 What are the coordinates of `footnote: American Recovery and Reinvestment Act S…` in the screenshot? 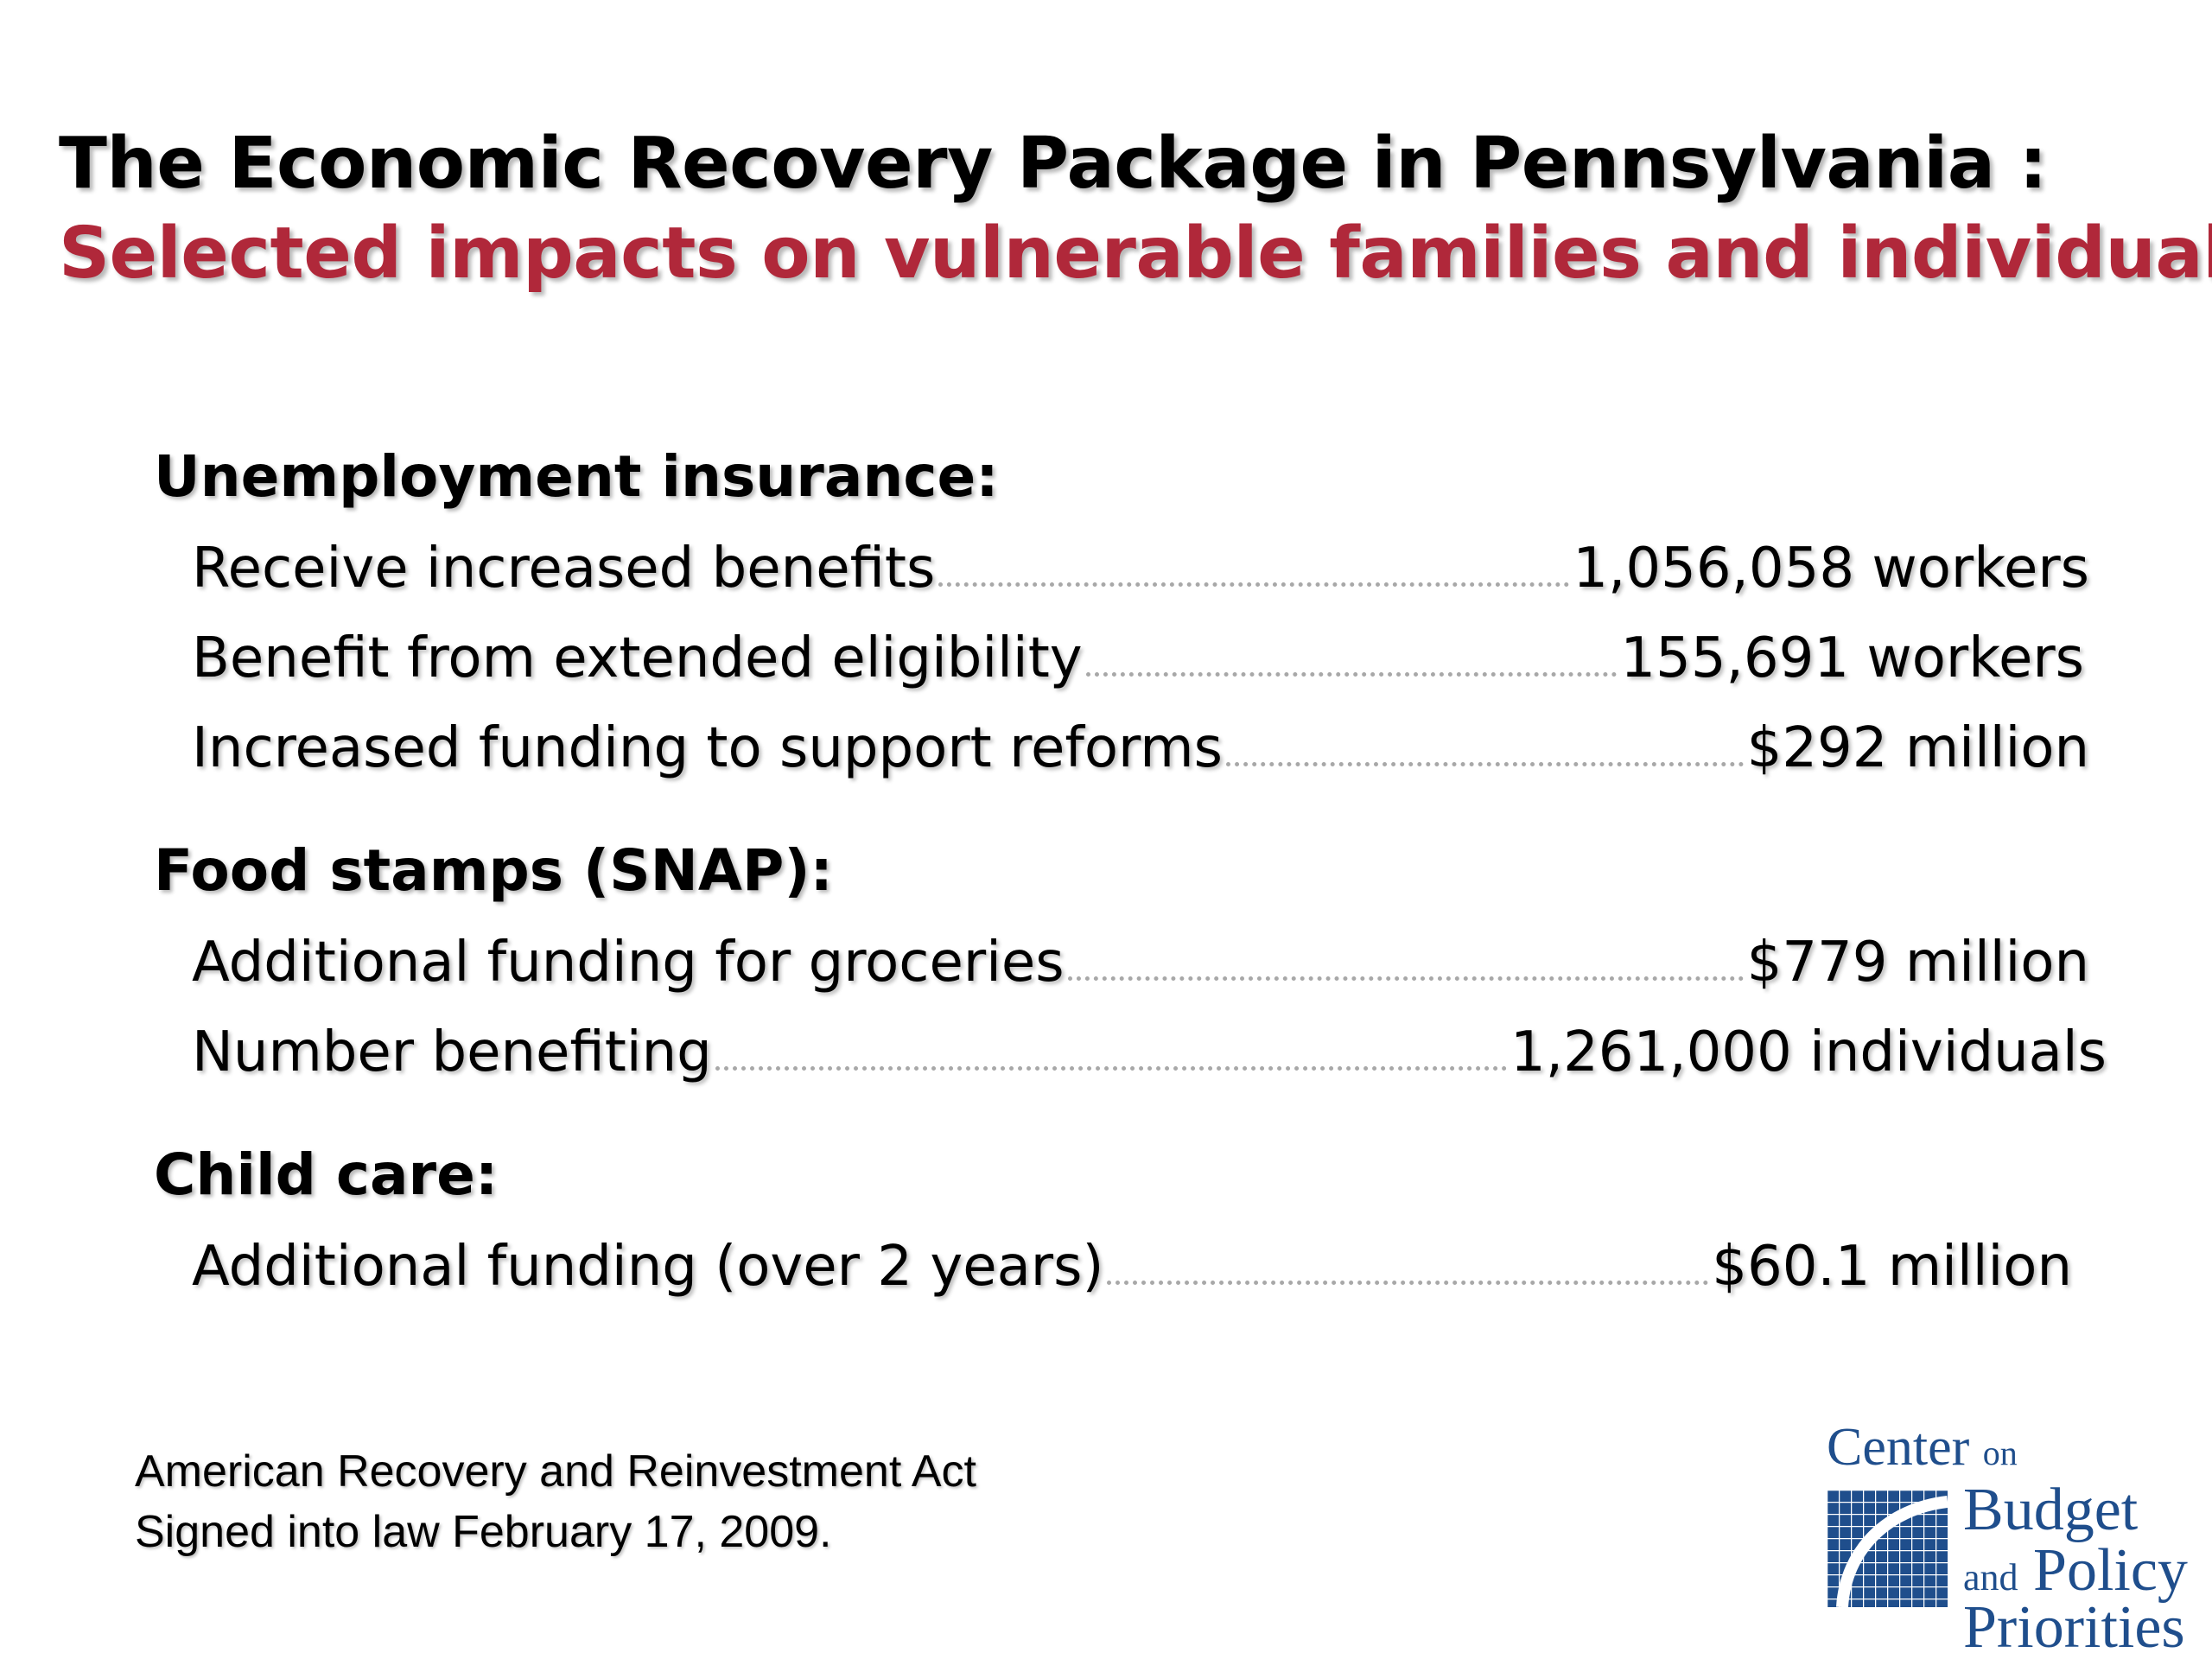 It's located at (555, 1501).